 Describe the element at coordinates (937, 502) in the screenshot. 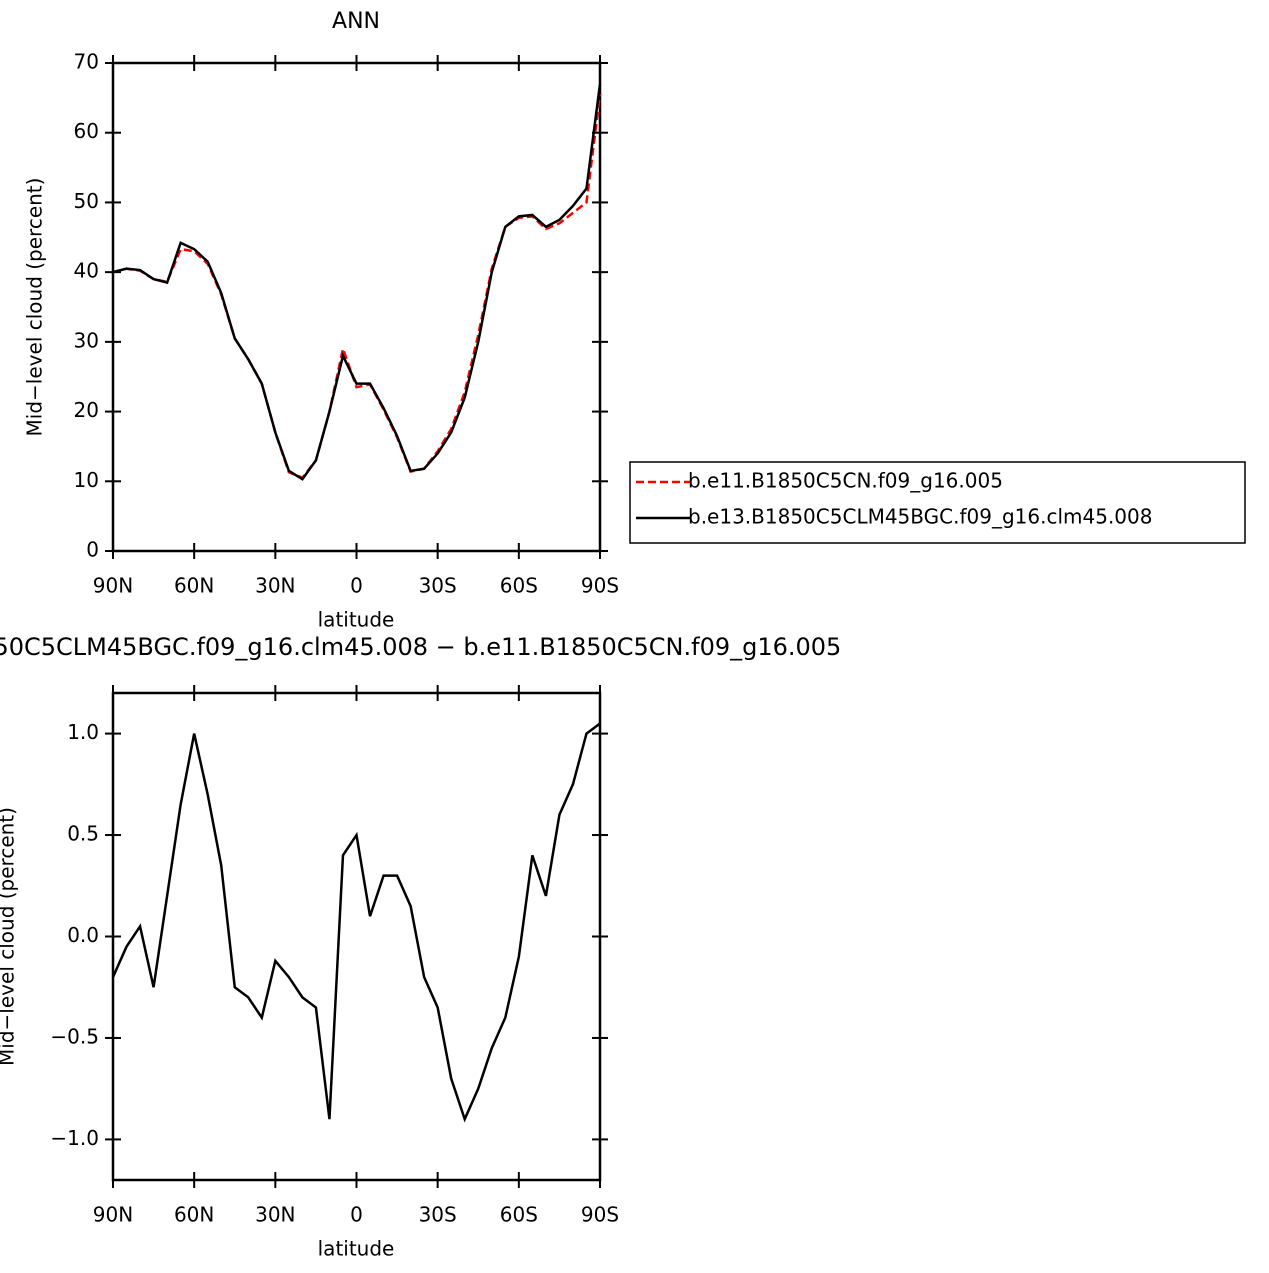

I see `legend-box` at that location.